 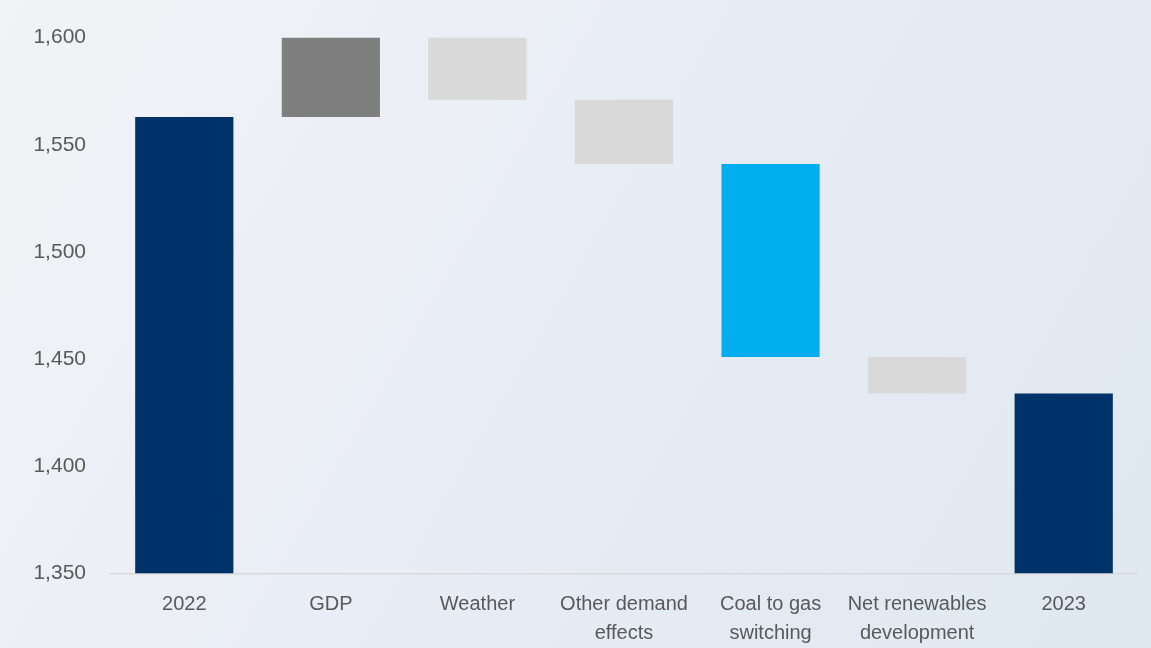 What do you see at coordinates (331, 603) in the screenshot?
I see `x-tick-label: GDP` at bounding box center [331, 603].